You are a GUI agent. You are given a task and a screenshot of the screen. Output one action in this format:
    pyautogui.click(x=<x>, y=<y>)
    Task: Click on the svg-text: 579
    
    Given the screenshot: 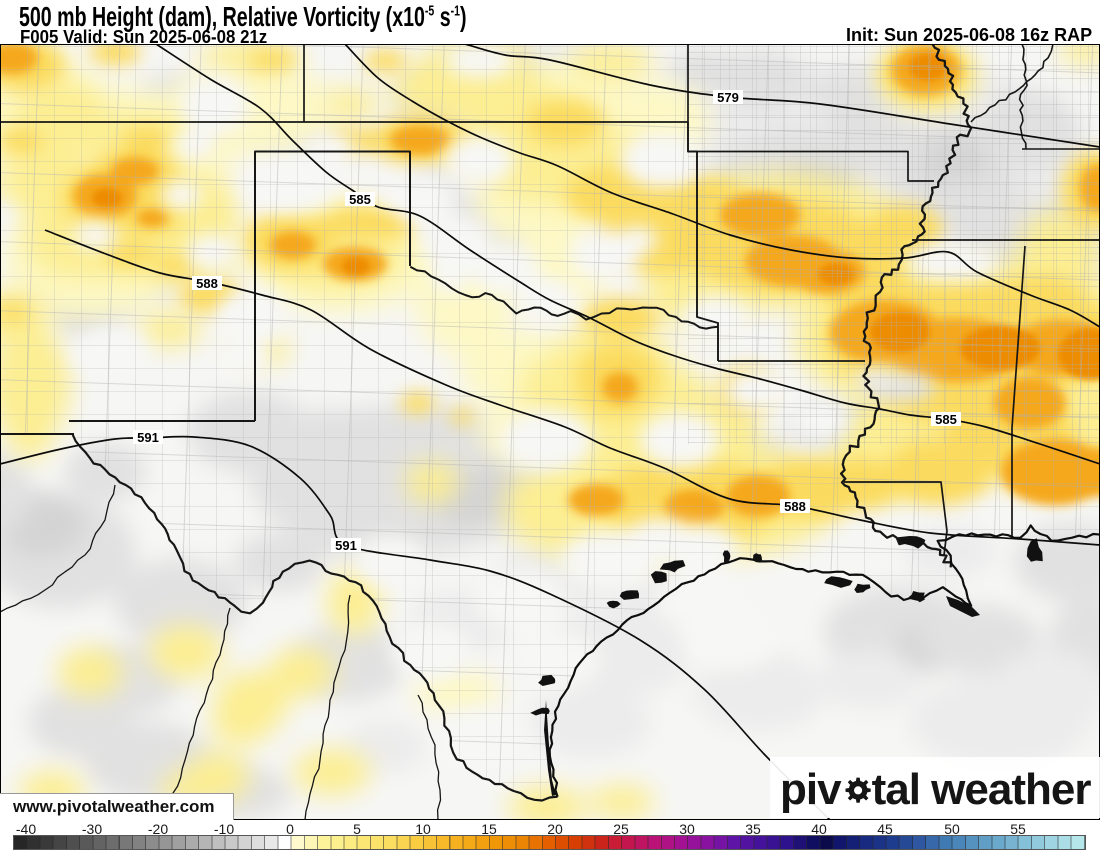 What is the action you would take?
    pyautogui.click(x=728, y=97)
    